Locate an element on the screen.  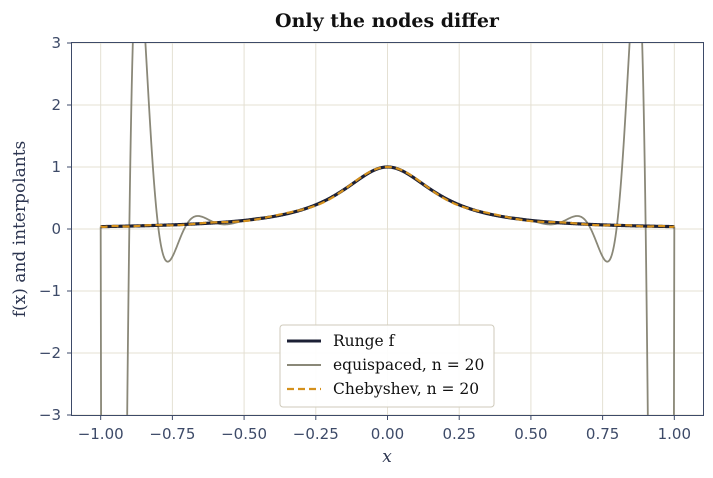
chart-title: Only the nodes differ is located at coordinates (387, 21).